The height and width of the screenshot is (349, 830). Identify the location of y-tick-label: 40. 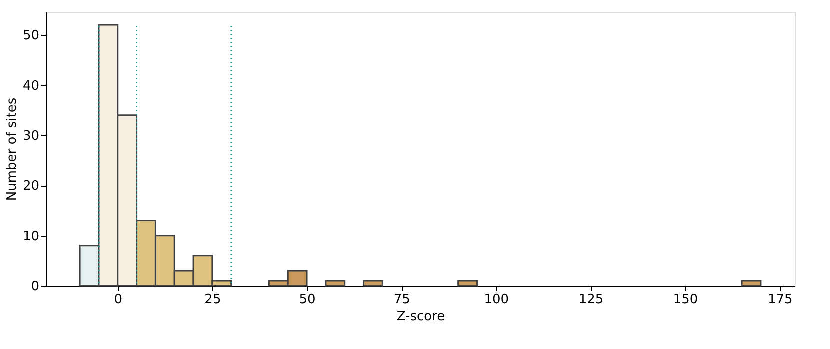
(31, 86).